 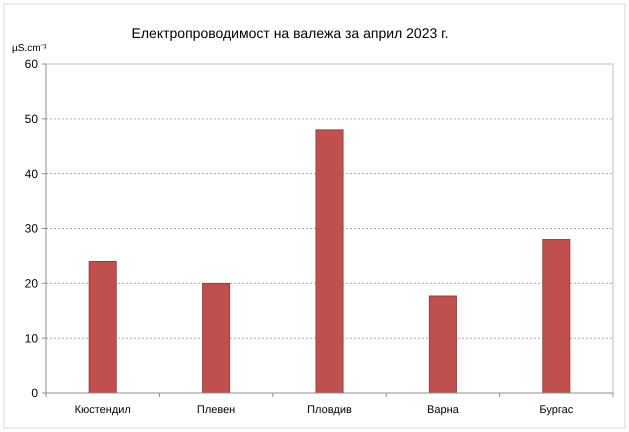 What do you see at coordinates (102, 410) in the screenshot?
I see `x-tick-label: Кюстендил` at bounding box center [102, 410].